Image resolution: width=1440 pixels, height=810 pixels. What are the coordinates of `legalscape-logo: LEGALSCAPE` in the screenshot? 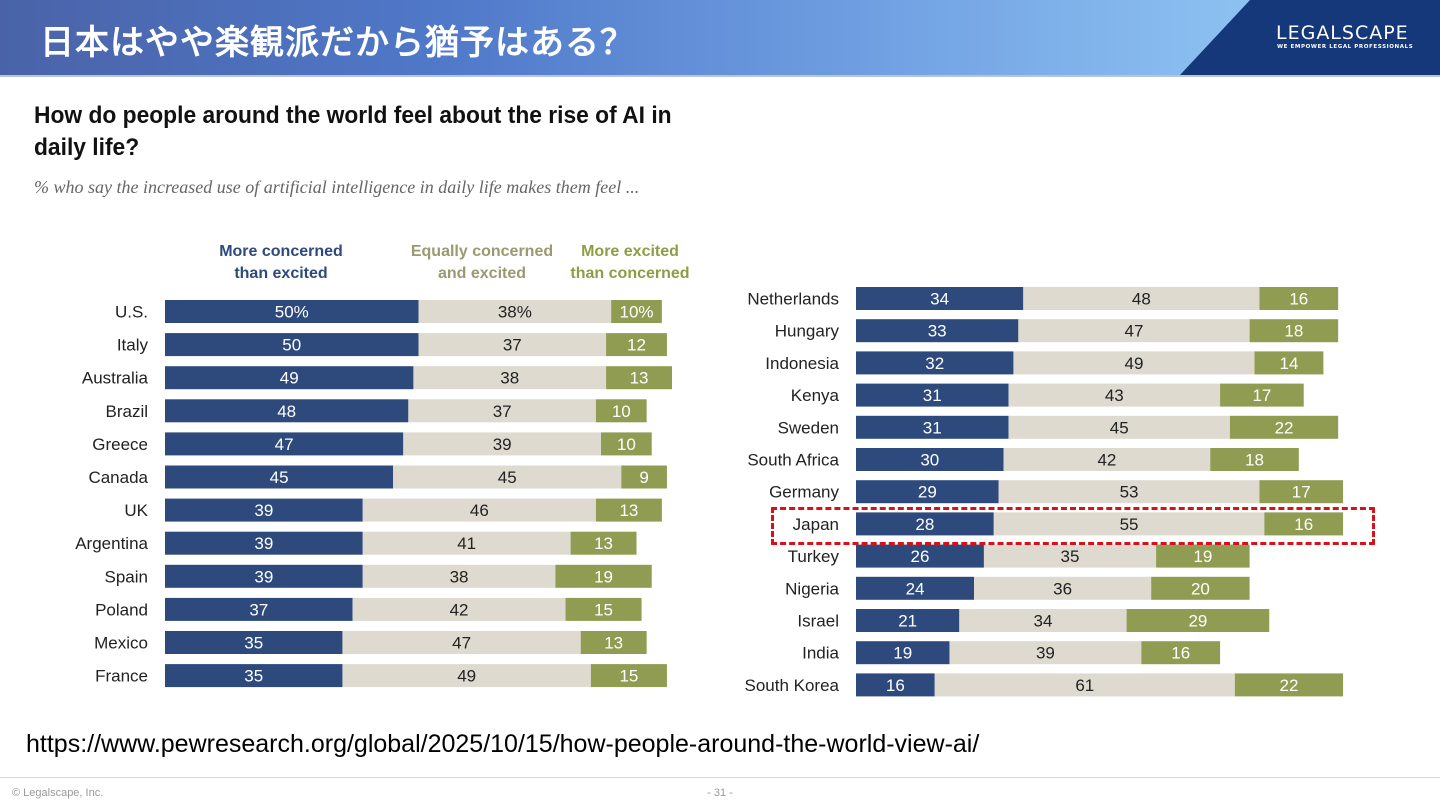 It's located at (1342, 33).